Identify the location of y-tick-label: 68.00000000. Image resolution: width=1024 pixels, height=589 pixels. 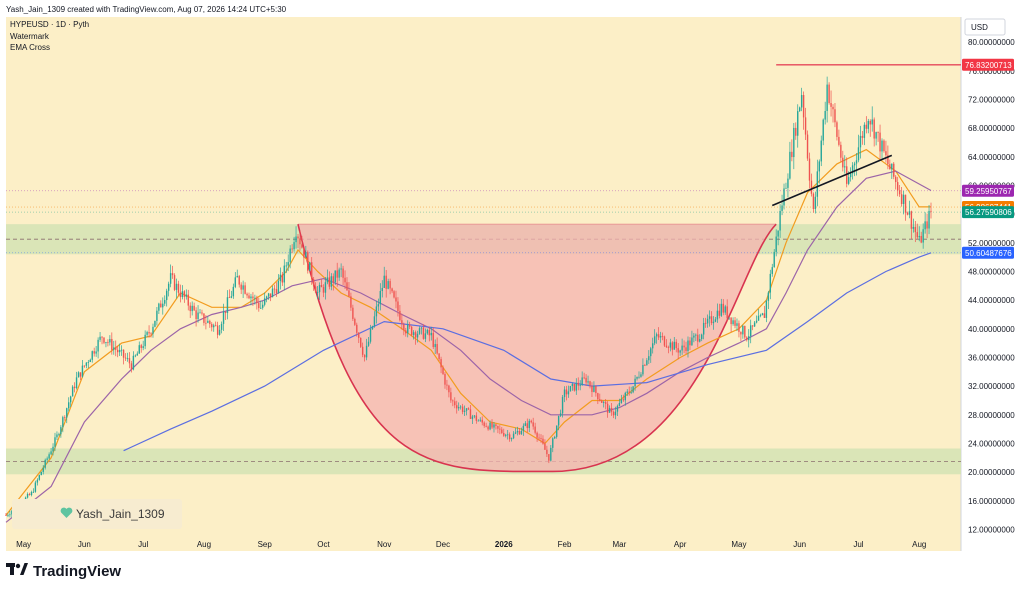
(991, 128).